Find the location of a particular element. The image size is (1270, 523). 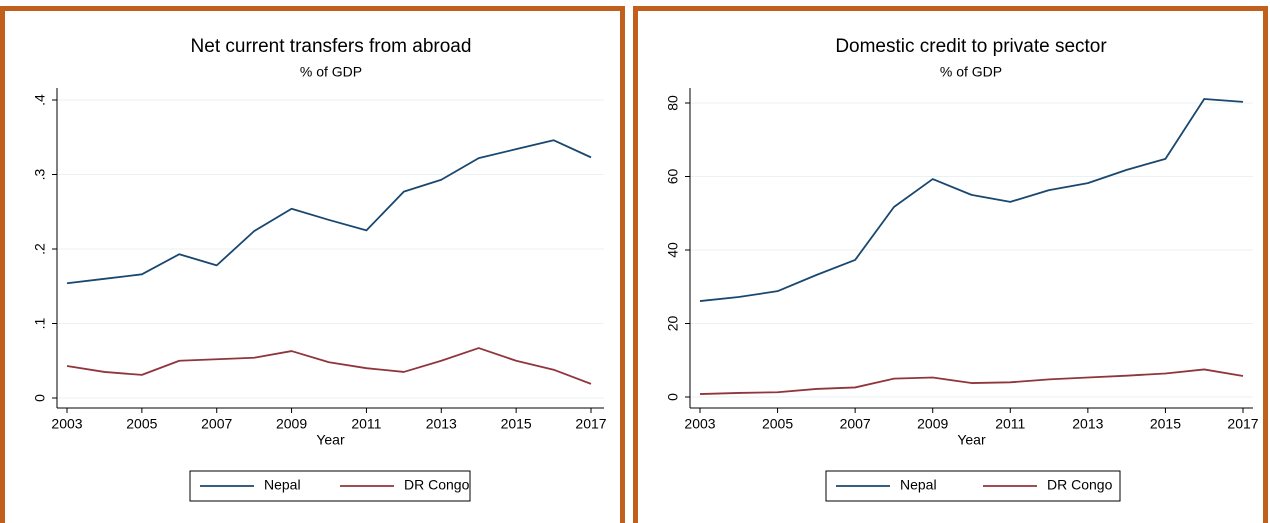

y-tick-label: 40 is located at coordinates (673, 250).